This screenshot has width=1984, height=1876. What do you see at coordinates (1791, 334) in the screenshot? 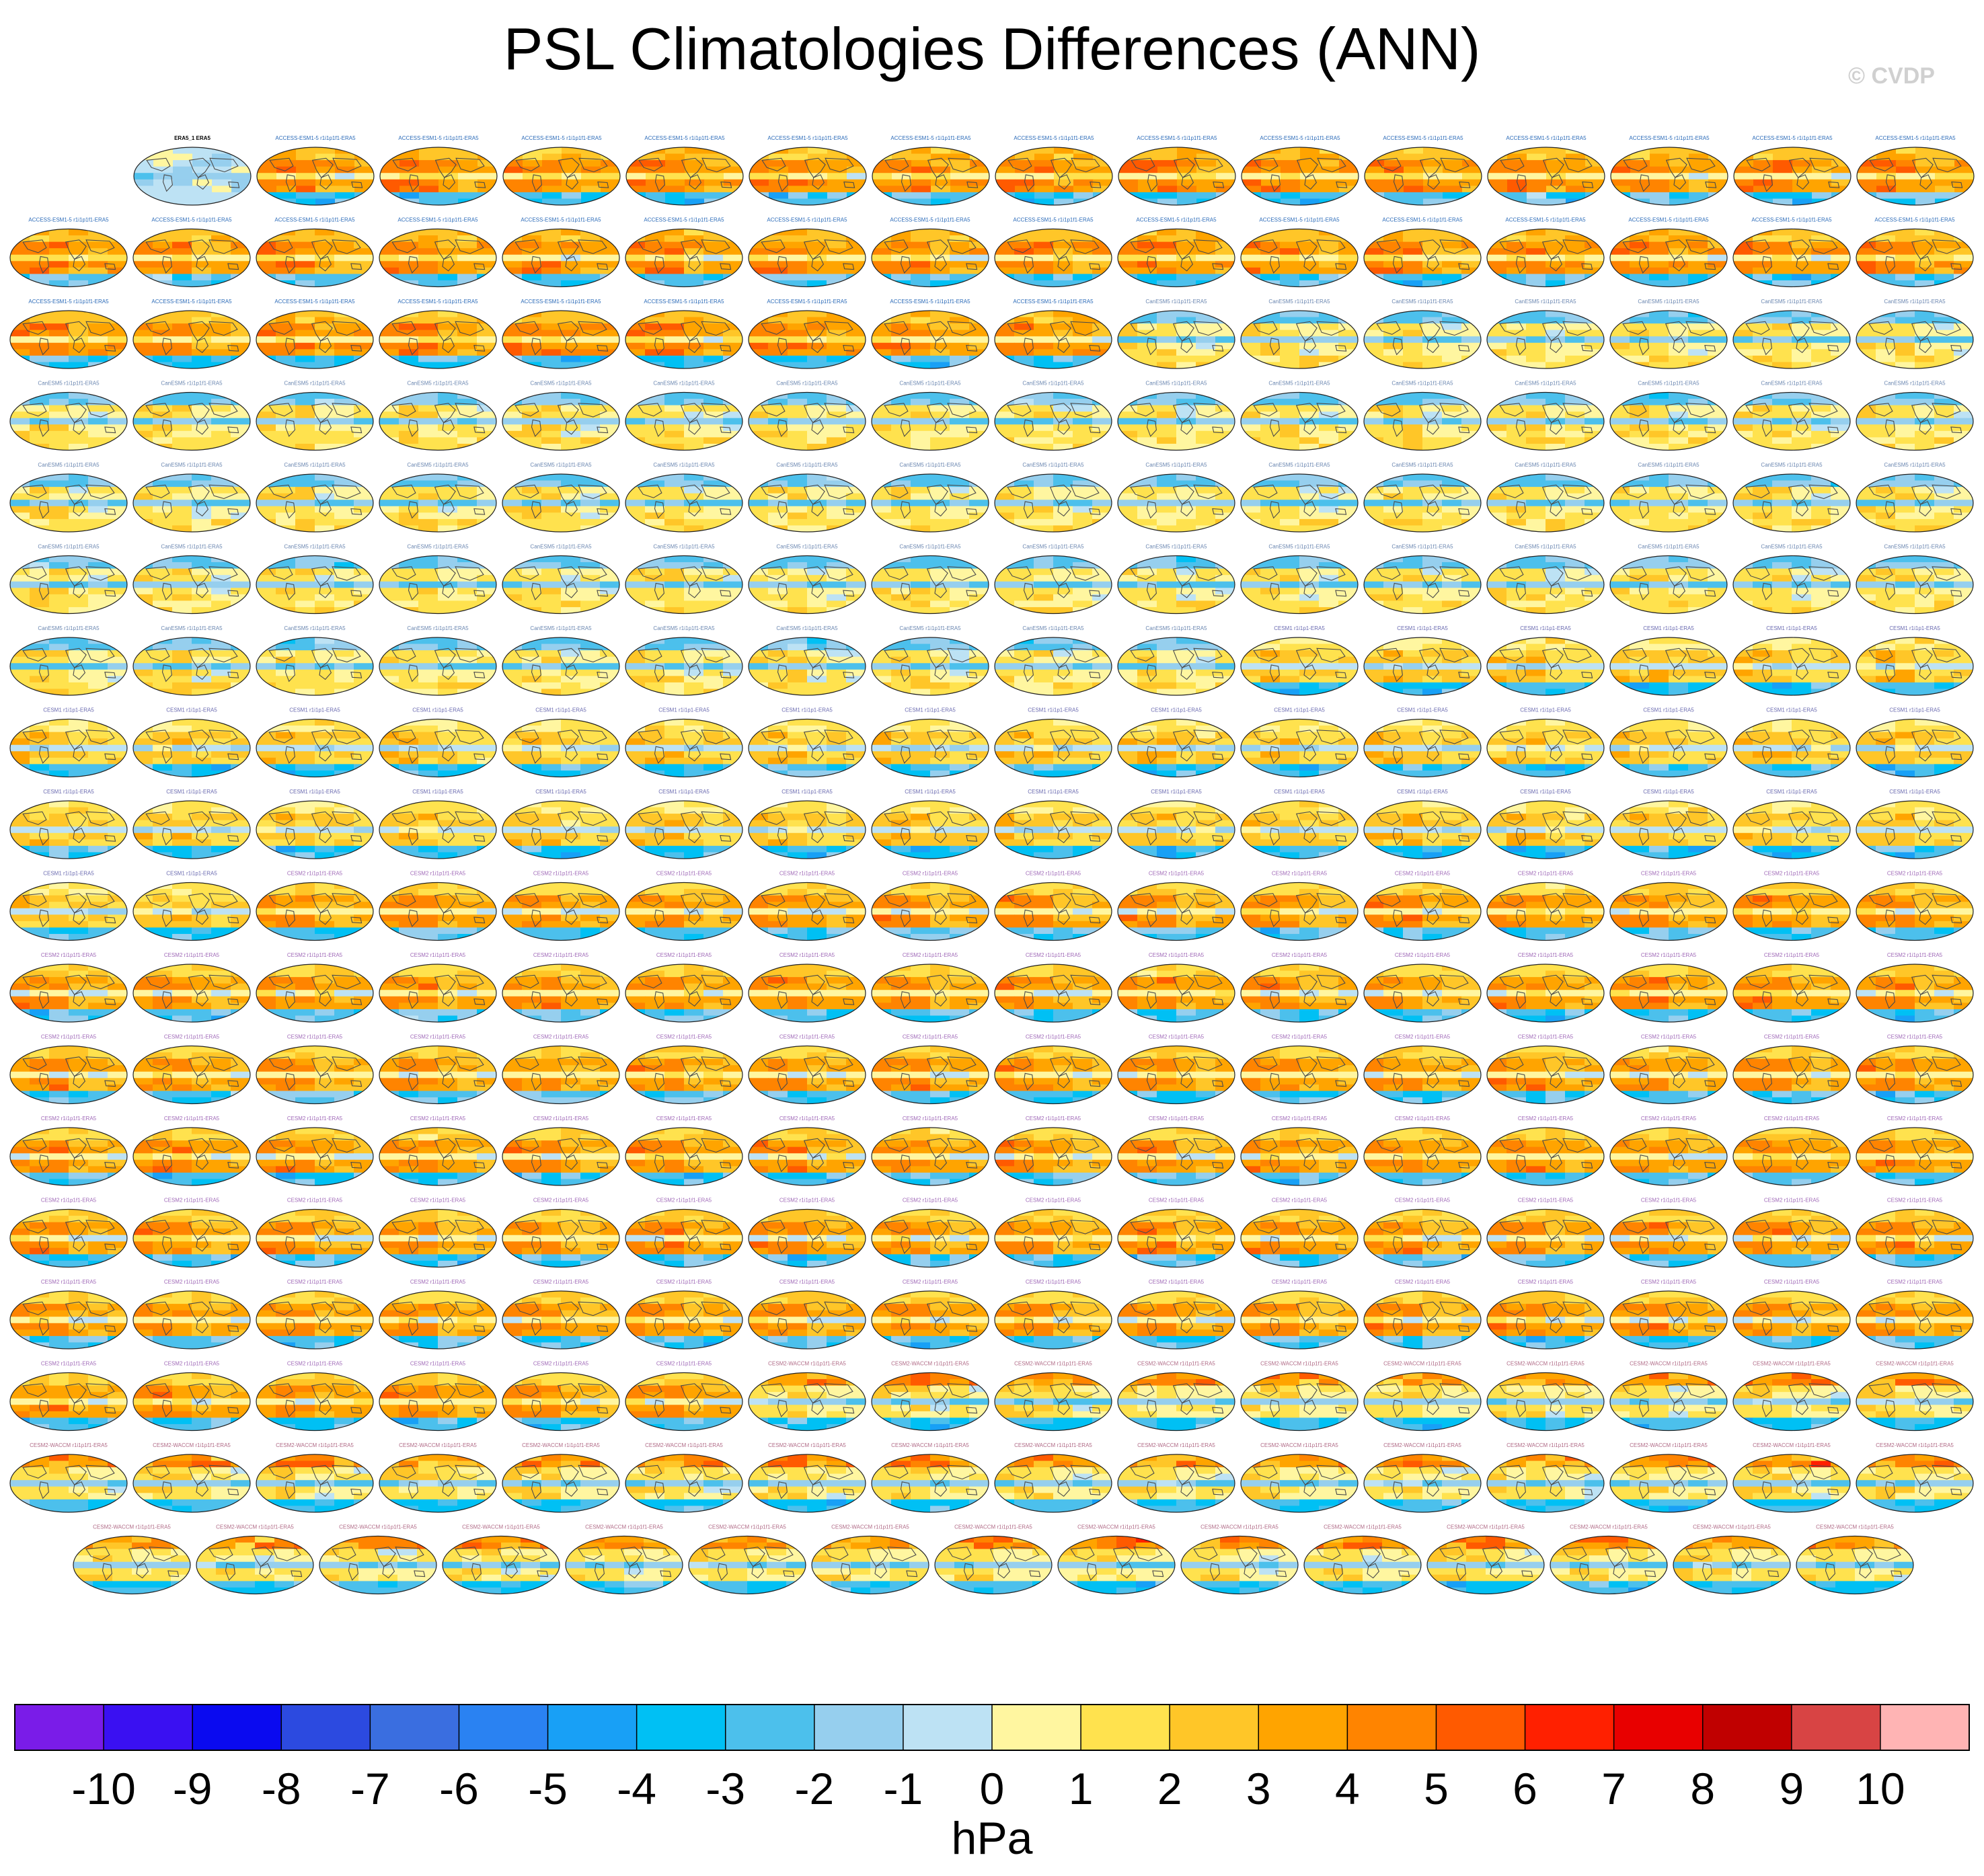
I see `map-panel: CanESM5 r1i1p1f1-ERA5` at bounding box center [1791, 334].